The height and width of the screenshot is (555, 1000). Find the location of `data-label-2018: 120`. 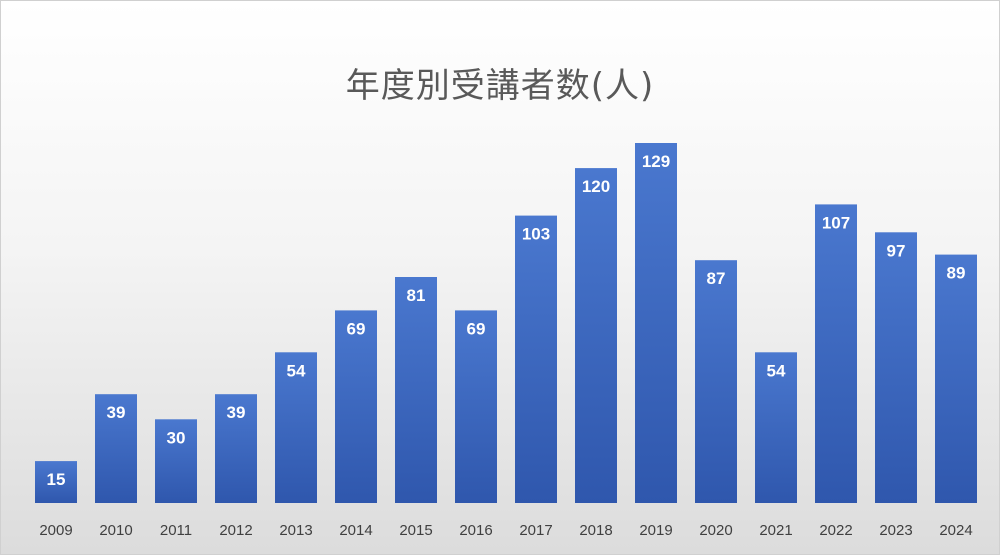

data-label-2018: 120 is located at coordinates (596, 186).